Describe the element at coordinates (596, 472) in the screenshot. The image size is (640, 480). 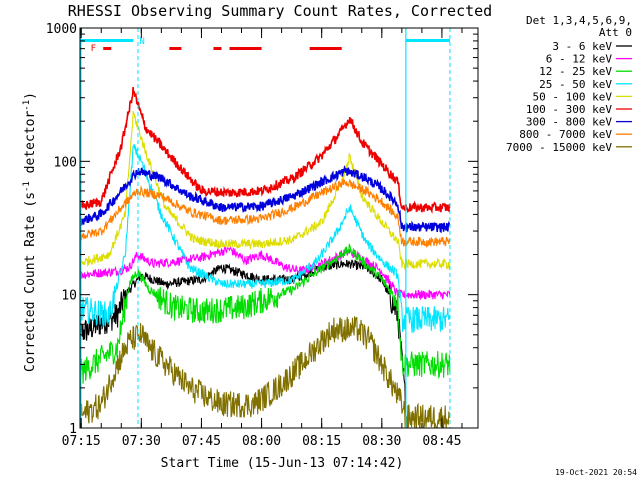
I see `footer-timestamp: 19-Oct-2021 20:54` at that location.